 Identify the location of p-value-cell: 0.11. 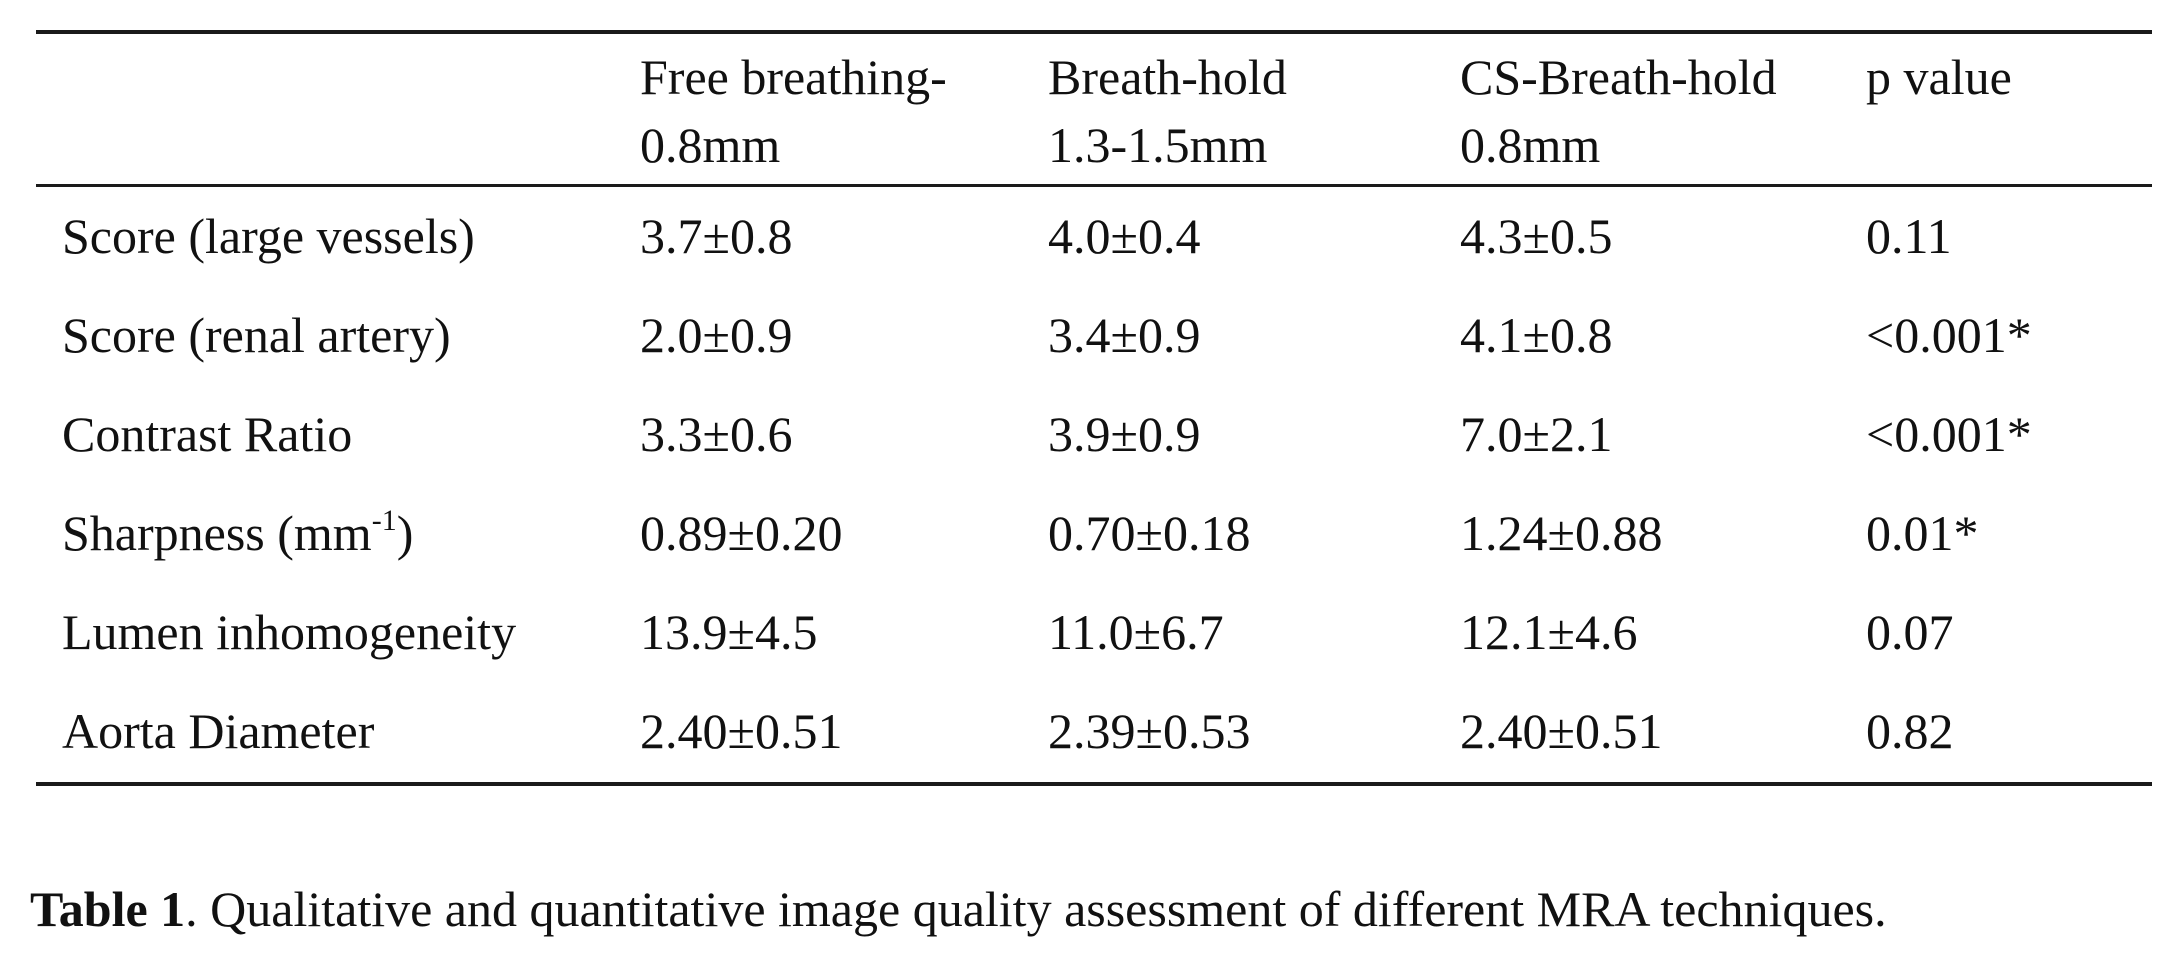
(1909, 236).